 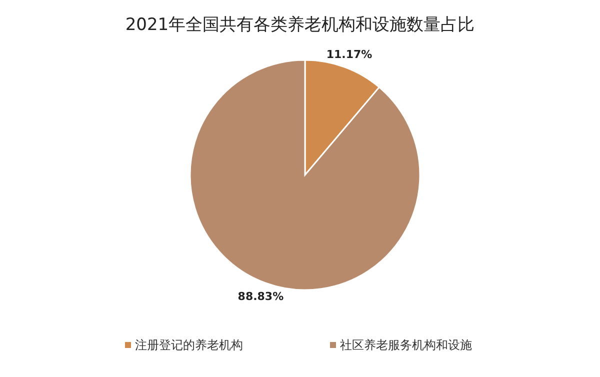 I want to click on legend-label: 注册登记的养老机构, so click(x=189, y=345).